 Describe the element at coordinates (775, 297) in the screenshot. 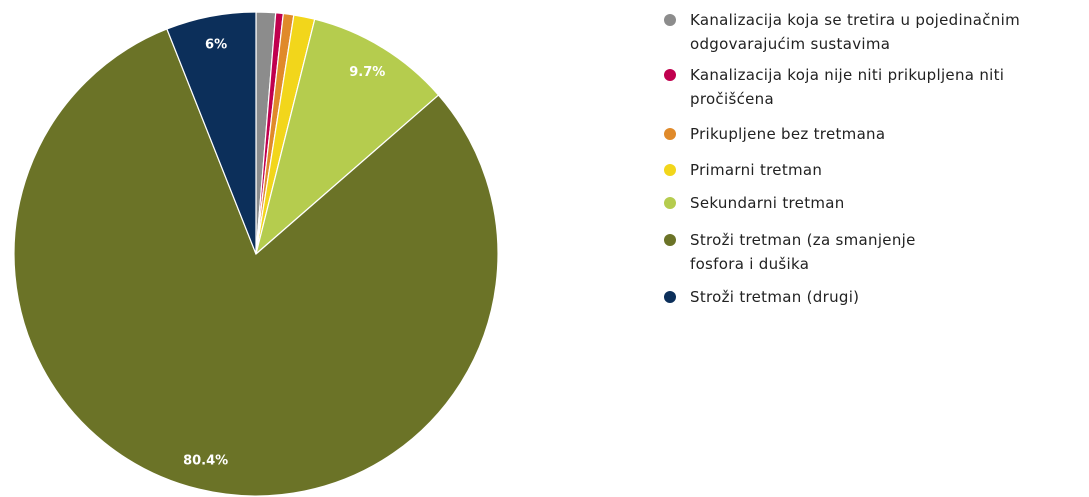

I see `legend-label: Stroži tretman (drugi)` at that location.